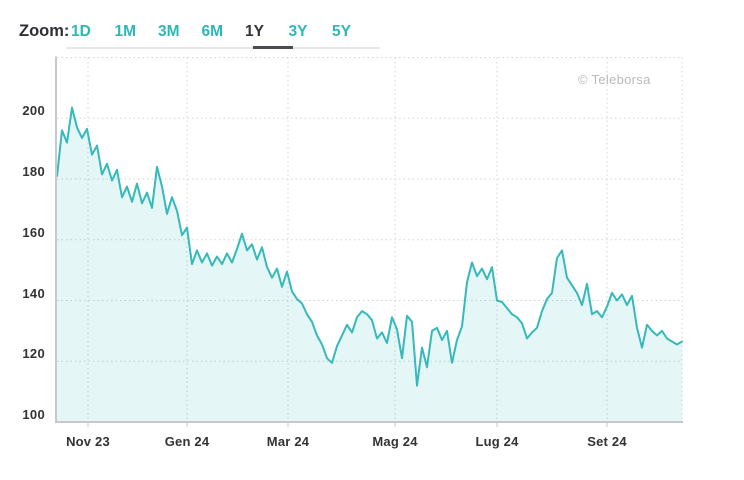  I want to click on selector-separator, so click(223, 48).